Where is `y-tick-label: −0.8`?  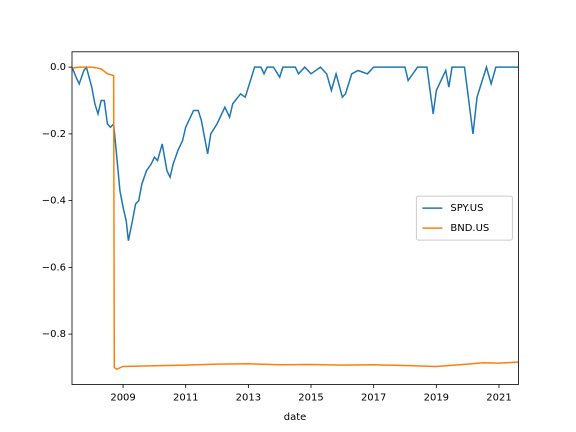 y-tick-label: −0.8 is located at coordinates (54, 334).